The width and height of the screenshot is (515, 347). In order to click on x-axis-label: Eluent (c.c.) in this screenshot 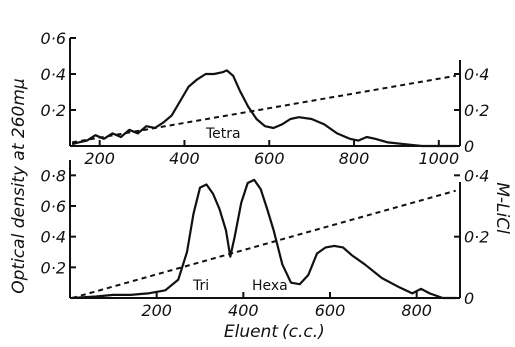, I will do `click(274, 332)`.